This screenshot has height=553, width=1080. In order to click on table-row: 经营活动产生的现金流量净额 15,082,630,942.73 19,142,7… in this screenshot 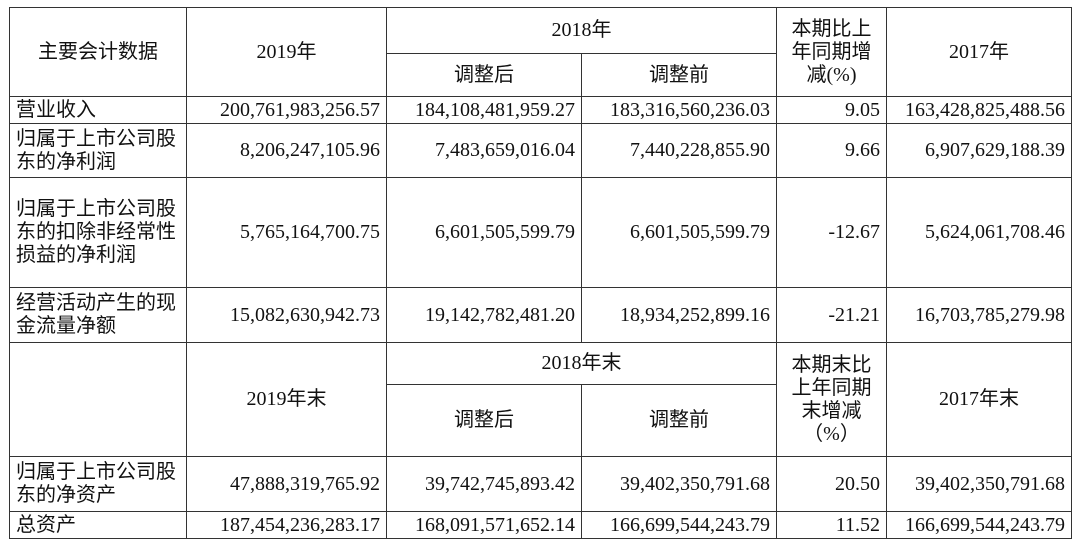, I will do `click(540, 315)`.